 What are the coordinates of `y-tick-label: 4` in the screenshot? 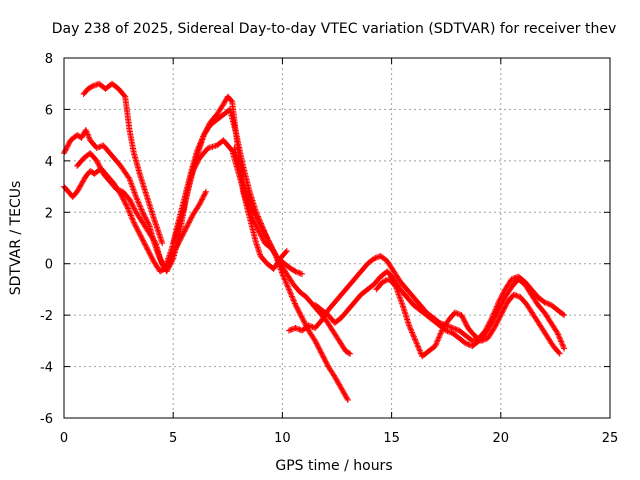 It's located at (49, 162).